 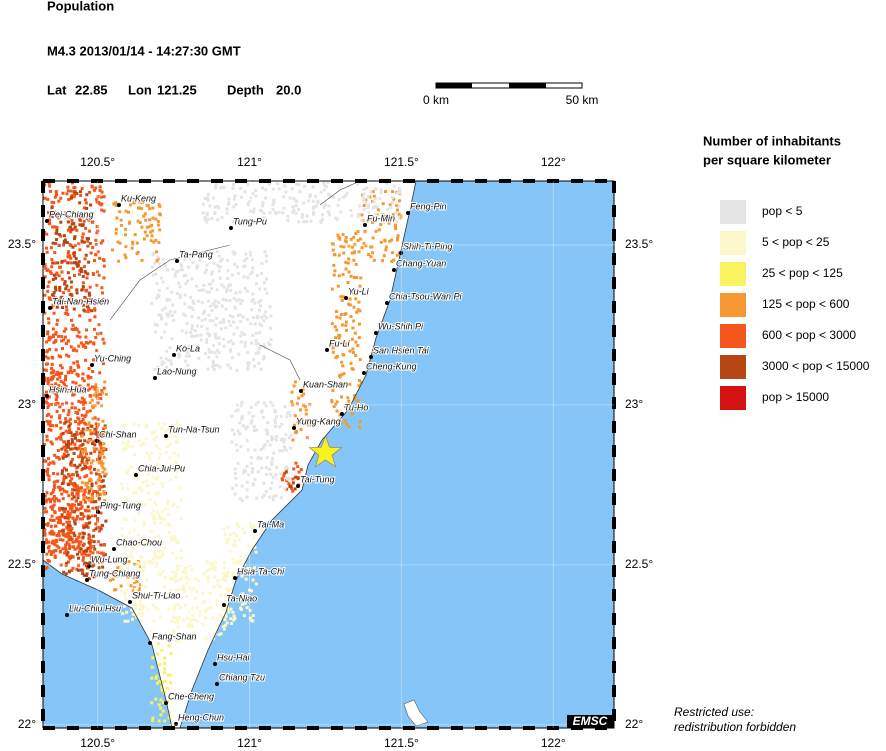 I want to click on city-label: Shih-Ti-Ping, so click(x=427, y=246).